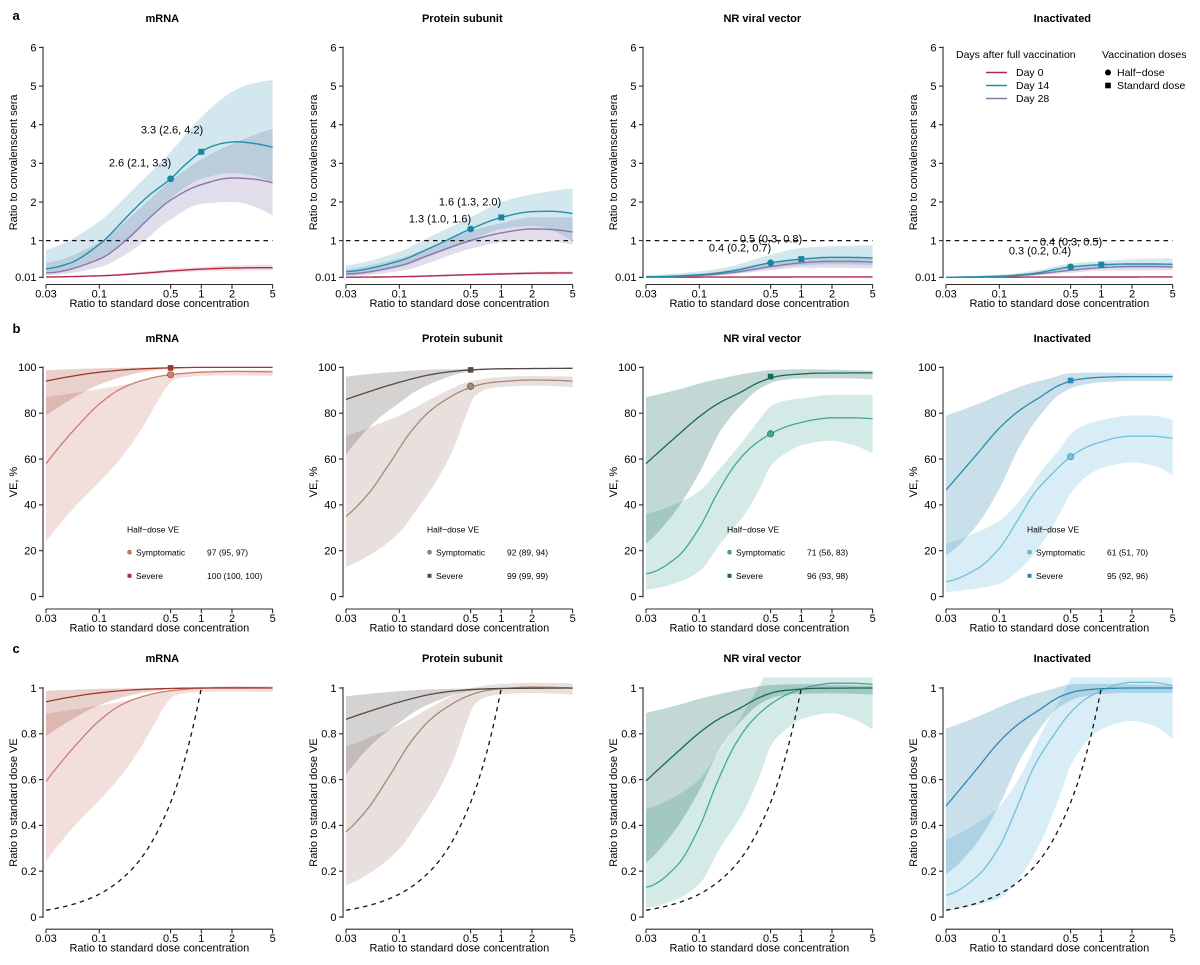 The image size is (1200, 965). What do you see at coordinates (1030, 73) in the screenshot?
I see `svg-text: Day 0` at bounding box center [1030, 73].